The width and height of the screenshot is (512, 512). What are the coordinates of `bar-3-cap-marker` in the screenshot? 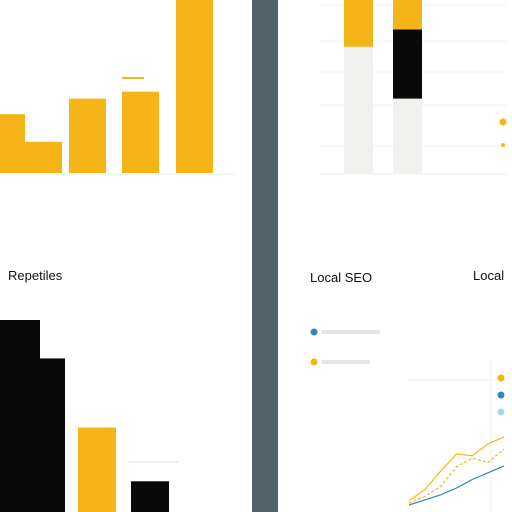 It's located at (133, 78).